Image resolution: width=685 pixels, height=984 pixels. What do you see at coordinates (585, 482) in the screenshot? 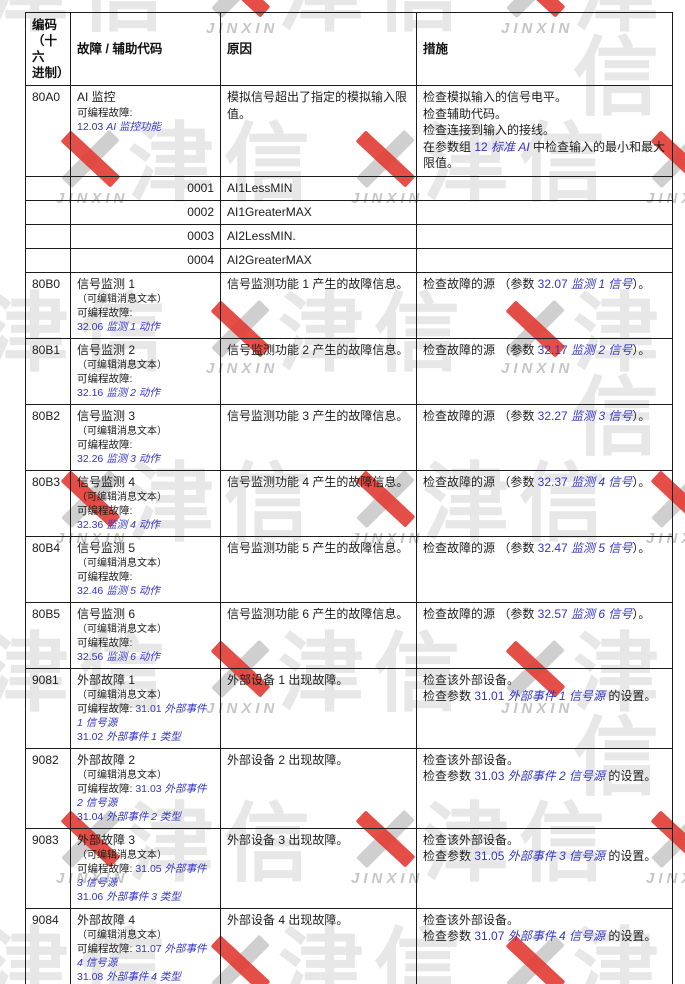
I see `parameter-link: 32.37 监测 4 信号` at bounding box center [585, 482].